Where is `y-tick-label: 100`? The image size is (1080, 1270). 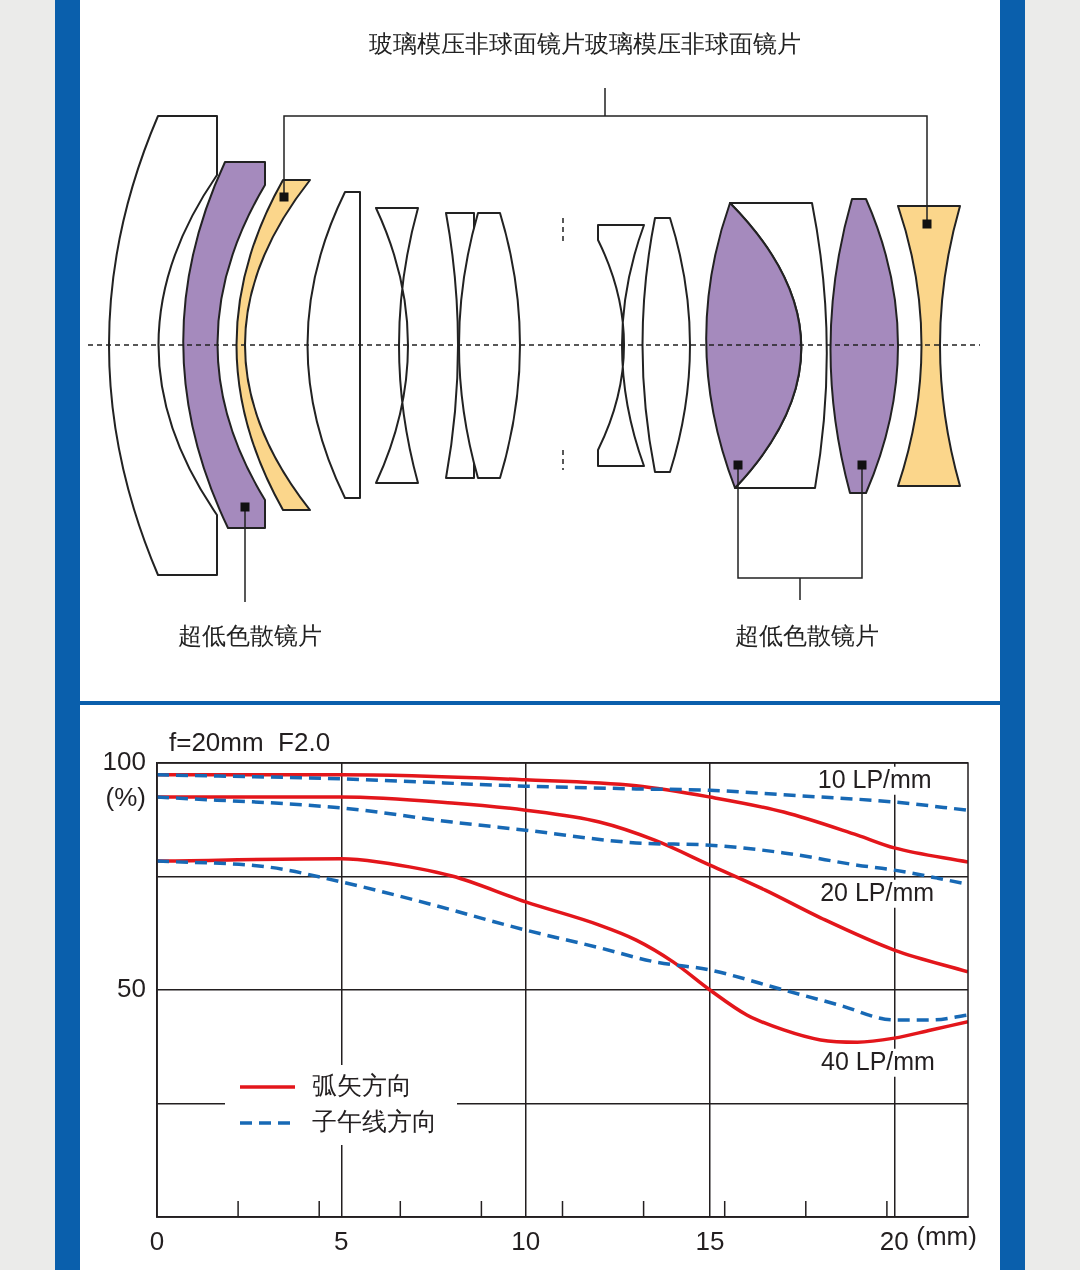
y-tick-label: 100 is located at coordinates (124, 761).